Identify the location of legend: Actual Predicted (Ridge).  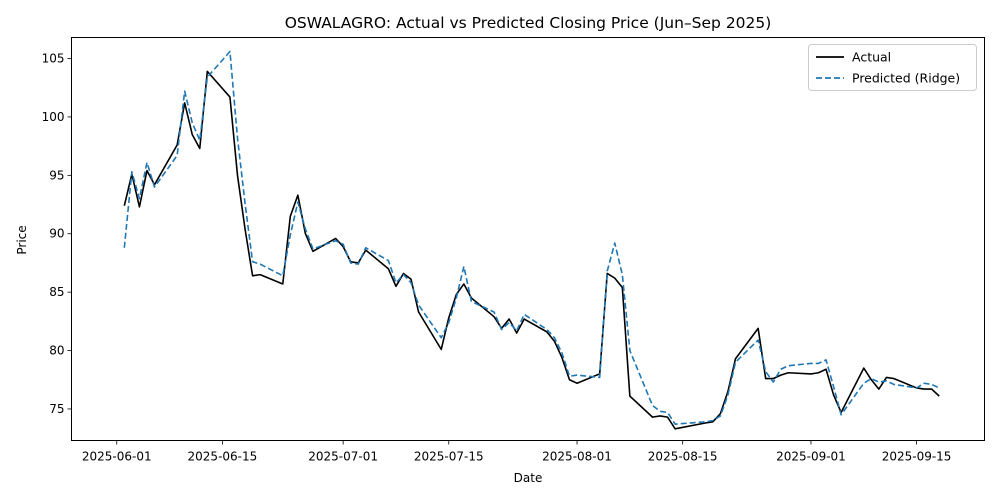
(892, 67).